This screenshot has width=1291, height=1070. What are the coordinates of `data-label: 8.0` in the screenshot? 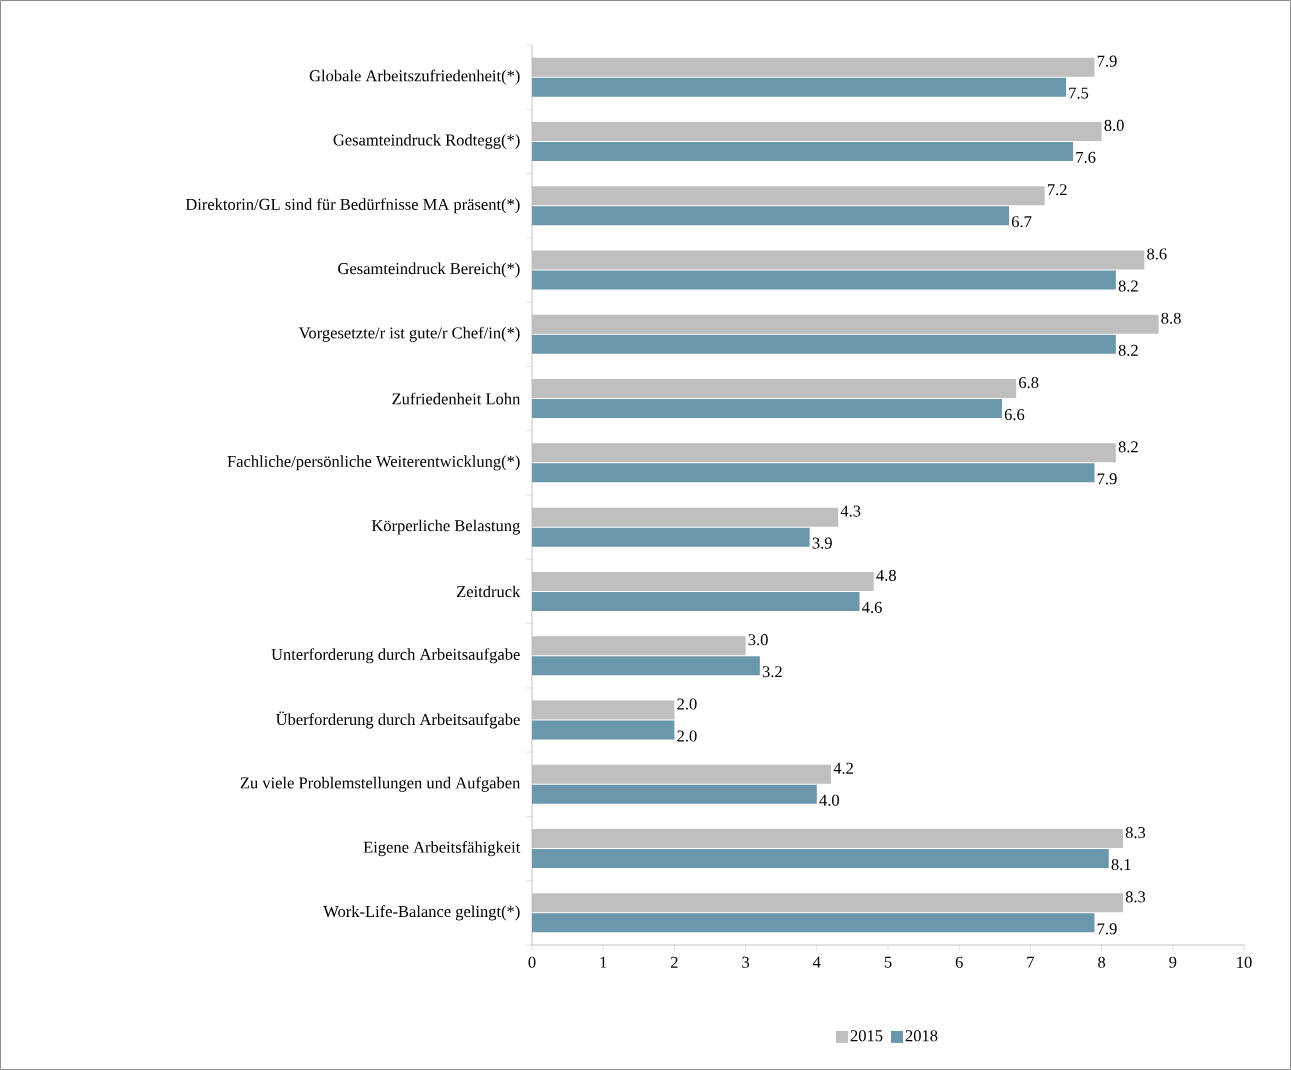 It's located at (1114, 125).